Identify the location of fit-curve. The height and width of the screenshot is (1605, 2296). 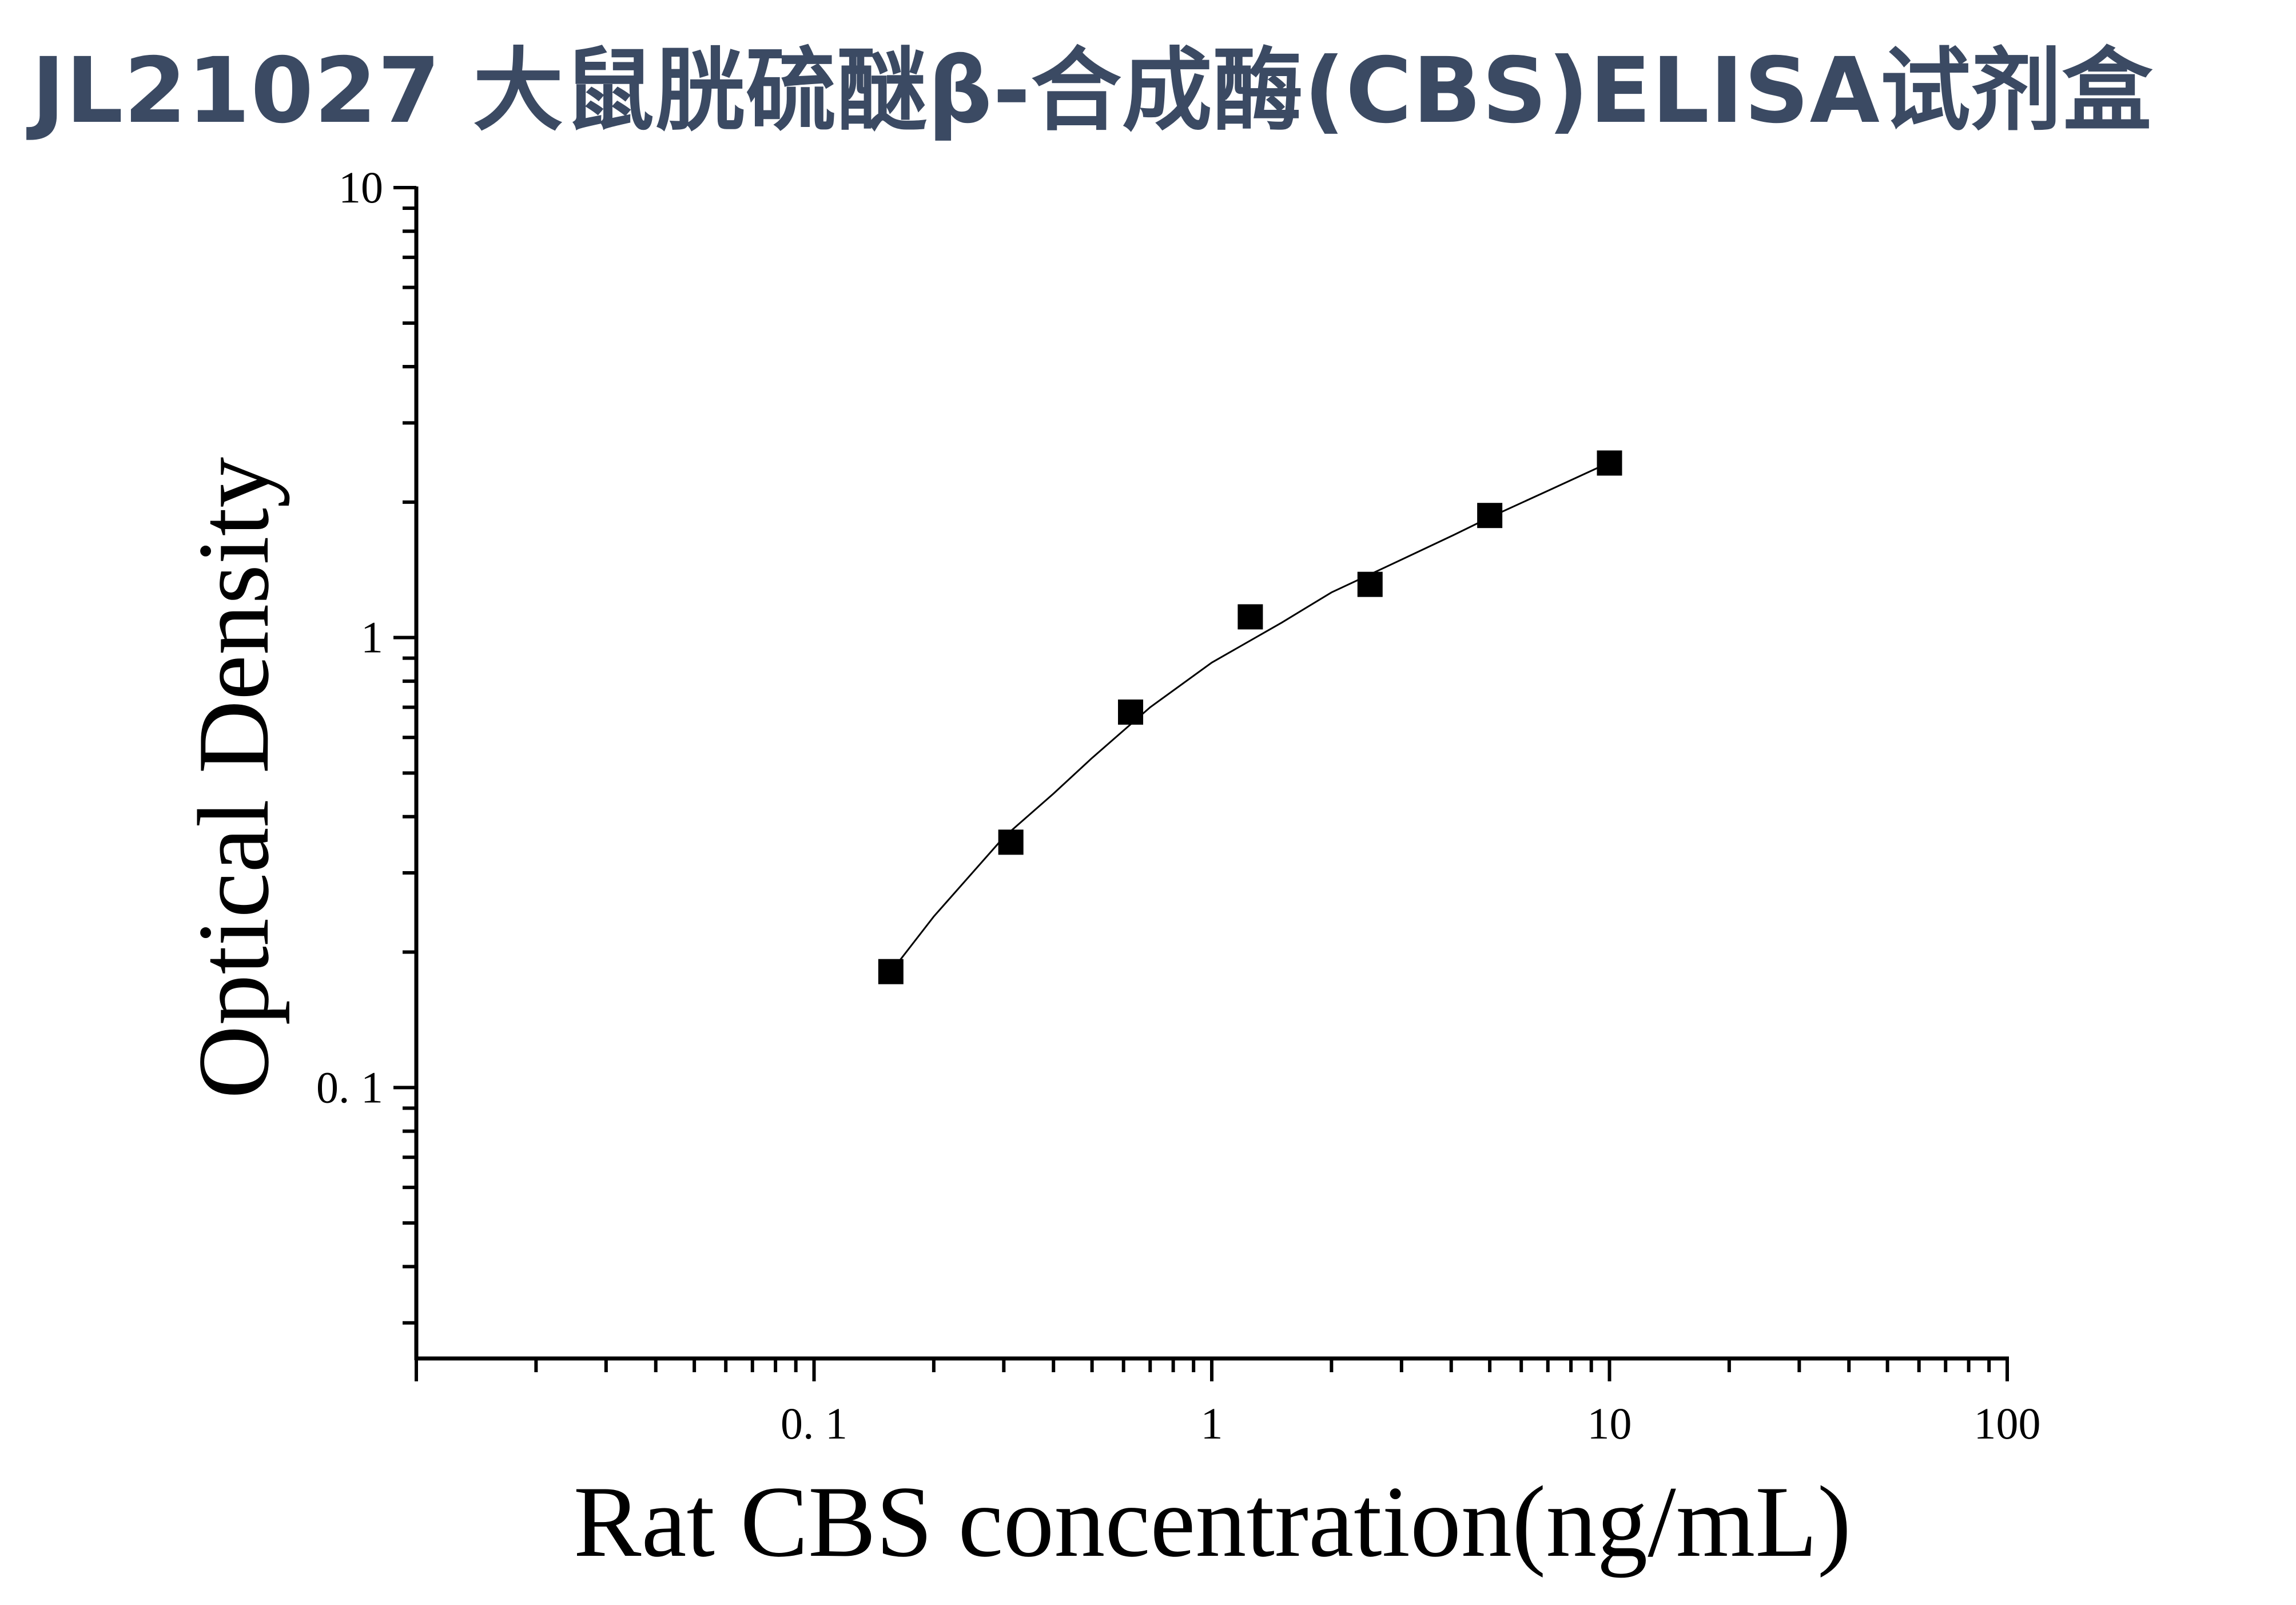
(1252, 714).